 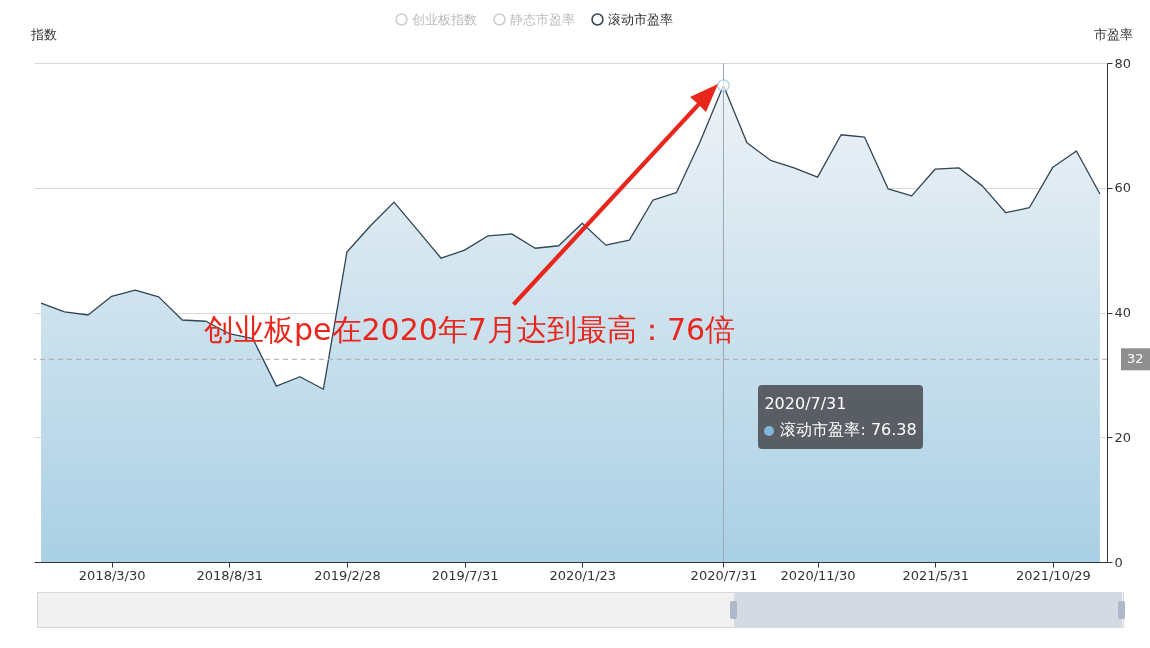 I want to click on x-tick-label: 2018/3/30, so click(x=112, y=575).